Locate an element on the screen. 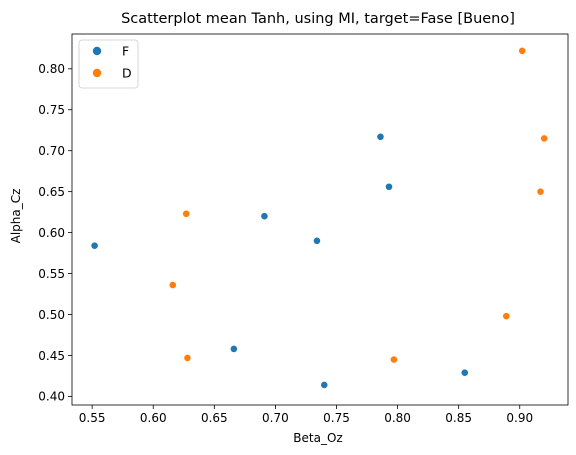 Image resolution: width=576 pixels, height=455 pixels. x-tick-label: 0.90 is located at coordinates (519, 418).